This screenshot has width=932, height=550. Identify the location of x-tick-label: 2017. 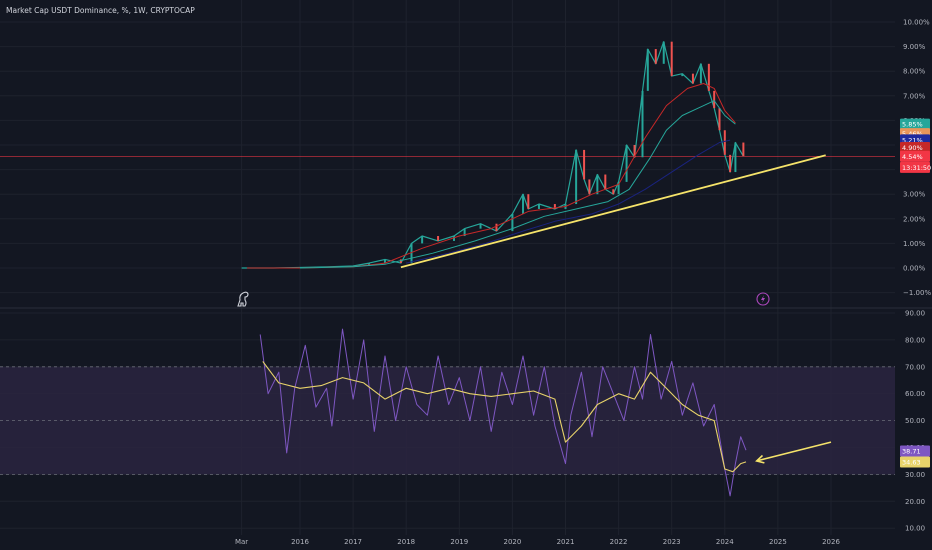
(353, 542).